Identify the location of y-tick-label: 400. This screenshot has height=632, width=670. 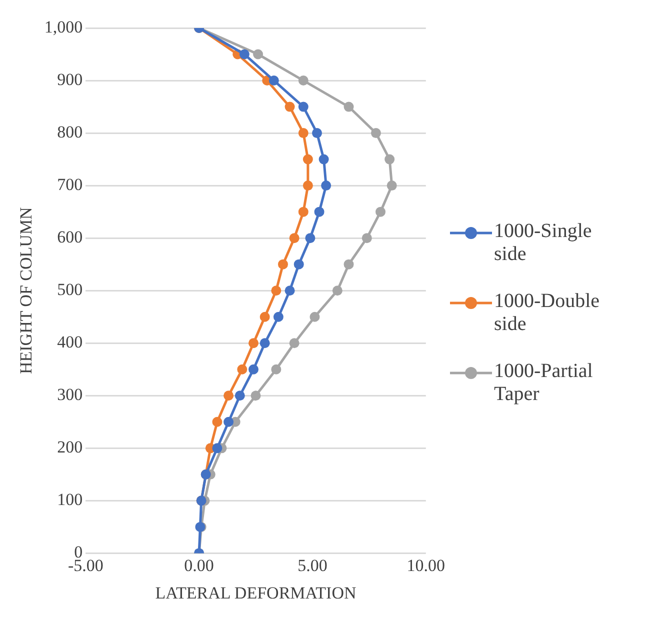
(70, 342).